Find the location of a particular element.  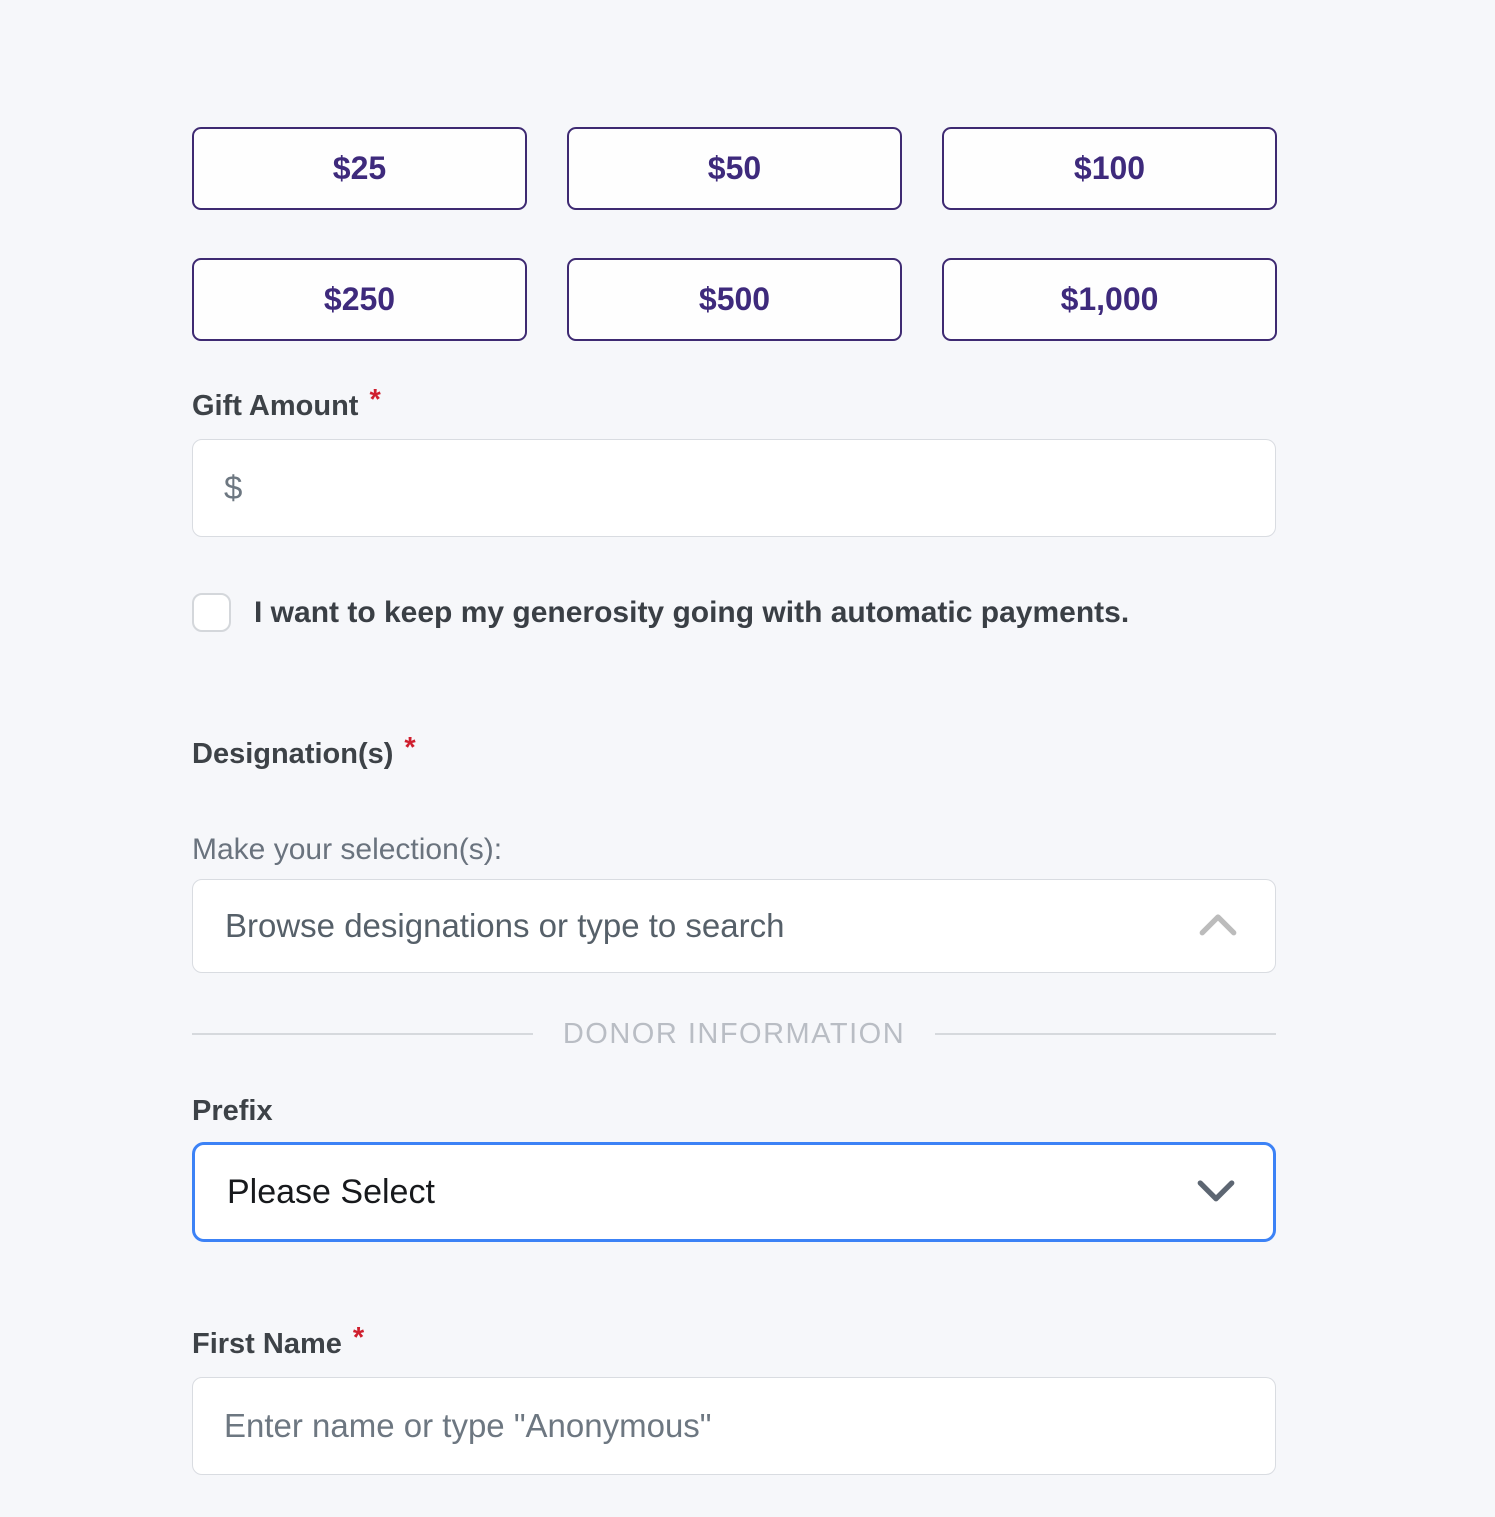

prefix-label: Prefix is located at coordinates (232, 1111).